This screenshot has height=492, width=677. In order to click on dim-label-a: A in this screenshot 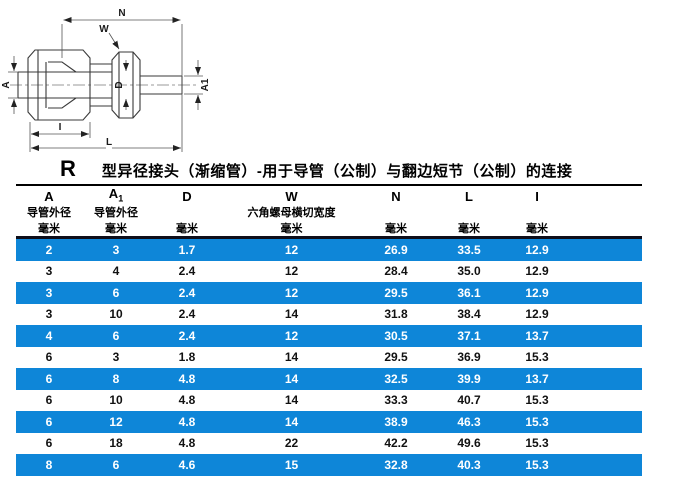, I will do `click(6, 84)`.